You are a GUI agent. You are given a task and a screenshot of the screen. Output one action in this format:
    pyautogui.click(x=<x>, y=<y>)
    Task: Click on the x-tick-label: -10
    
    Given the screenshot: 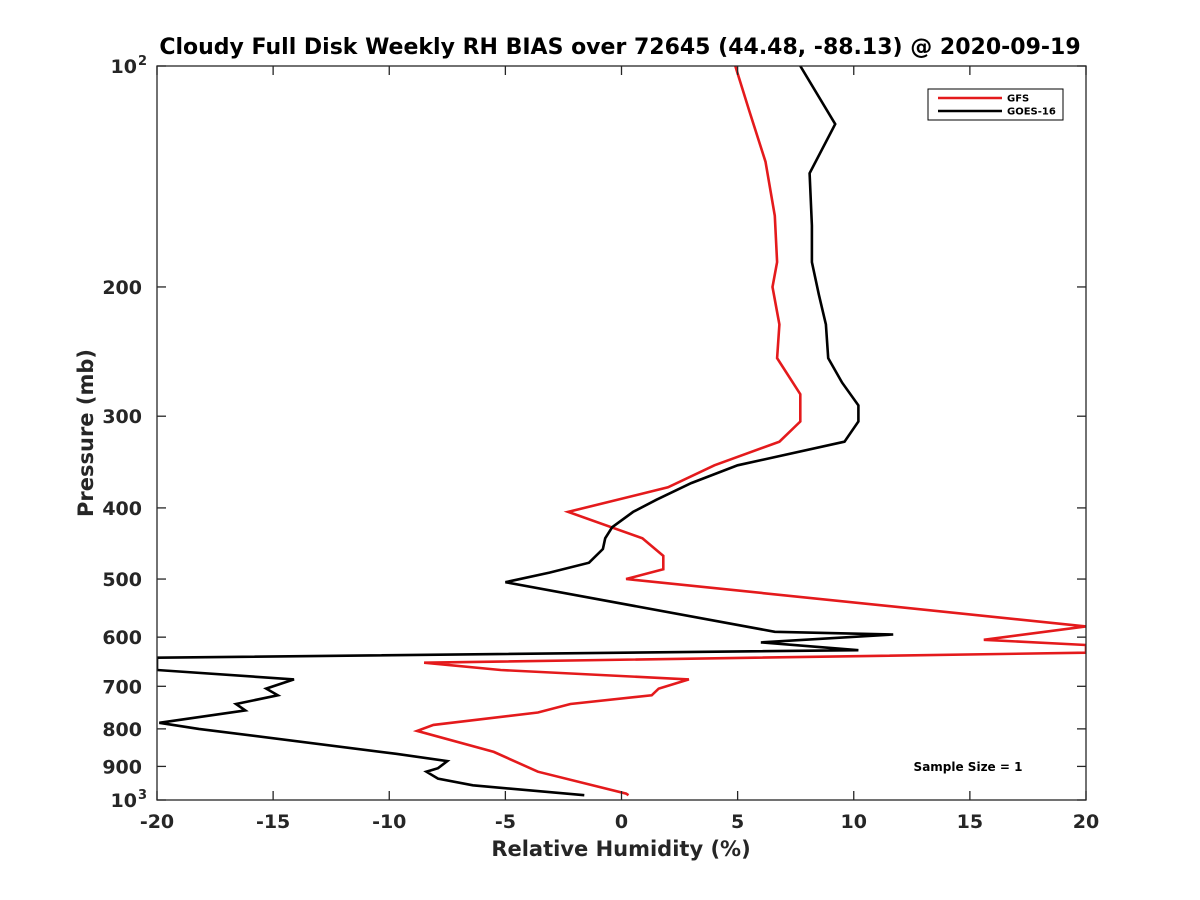 What is the action you would take?
    pyautogui.click(x=389, y=822)
    